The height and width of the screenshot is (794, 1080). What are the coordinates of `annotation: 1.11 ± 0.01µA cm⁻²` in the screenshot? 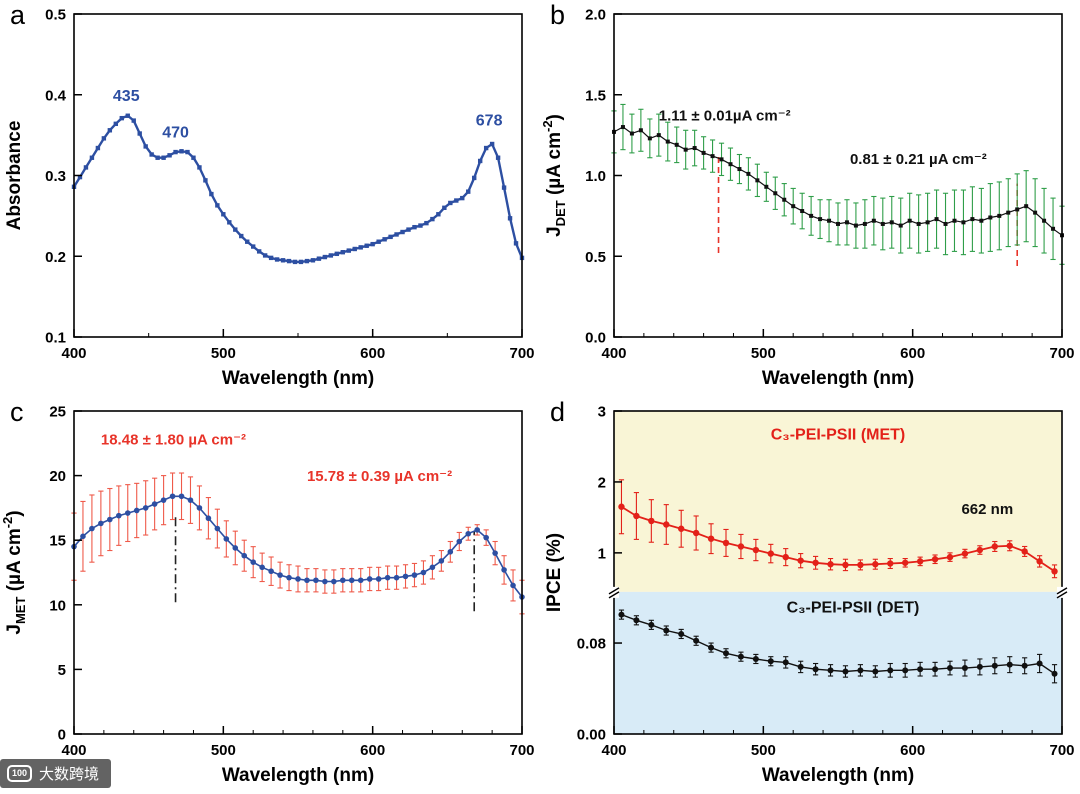 It's located at (725, 116).